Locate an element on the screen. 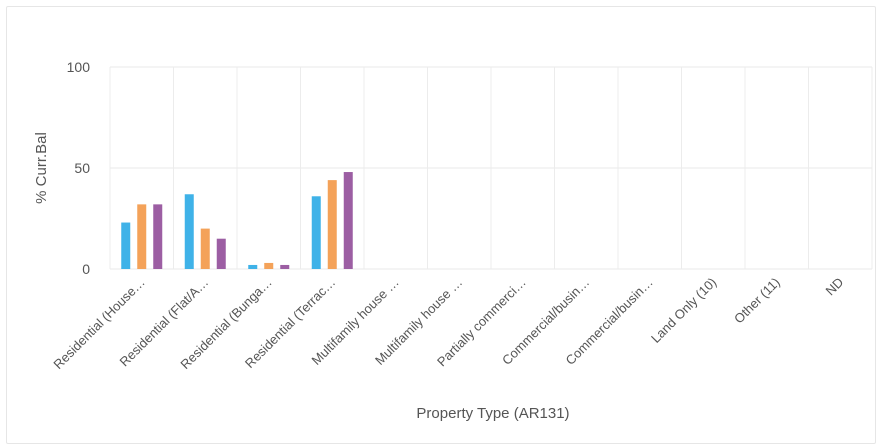  y-tick-label: 100 is located at coordinates (79, 67).